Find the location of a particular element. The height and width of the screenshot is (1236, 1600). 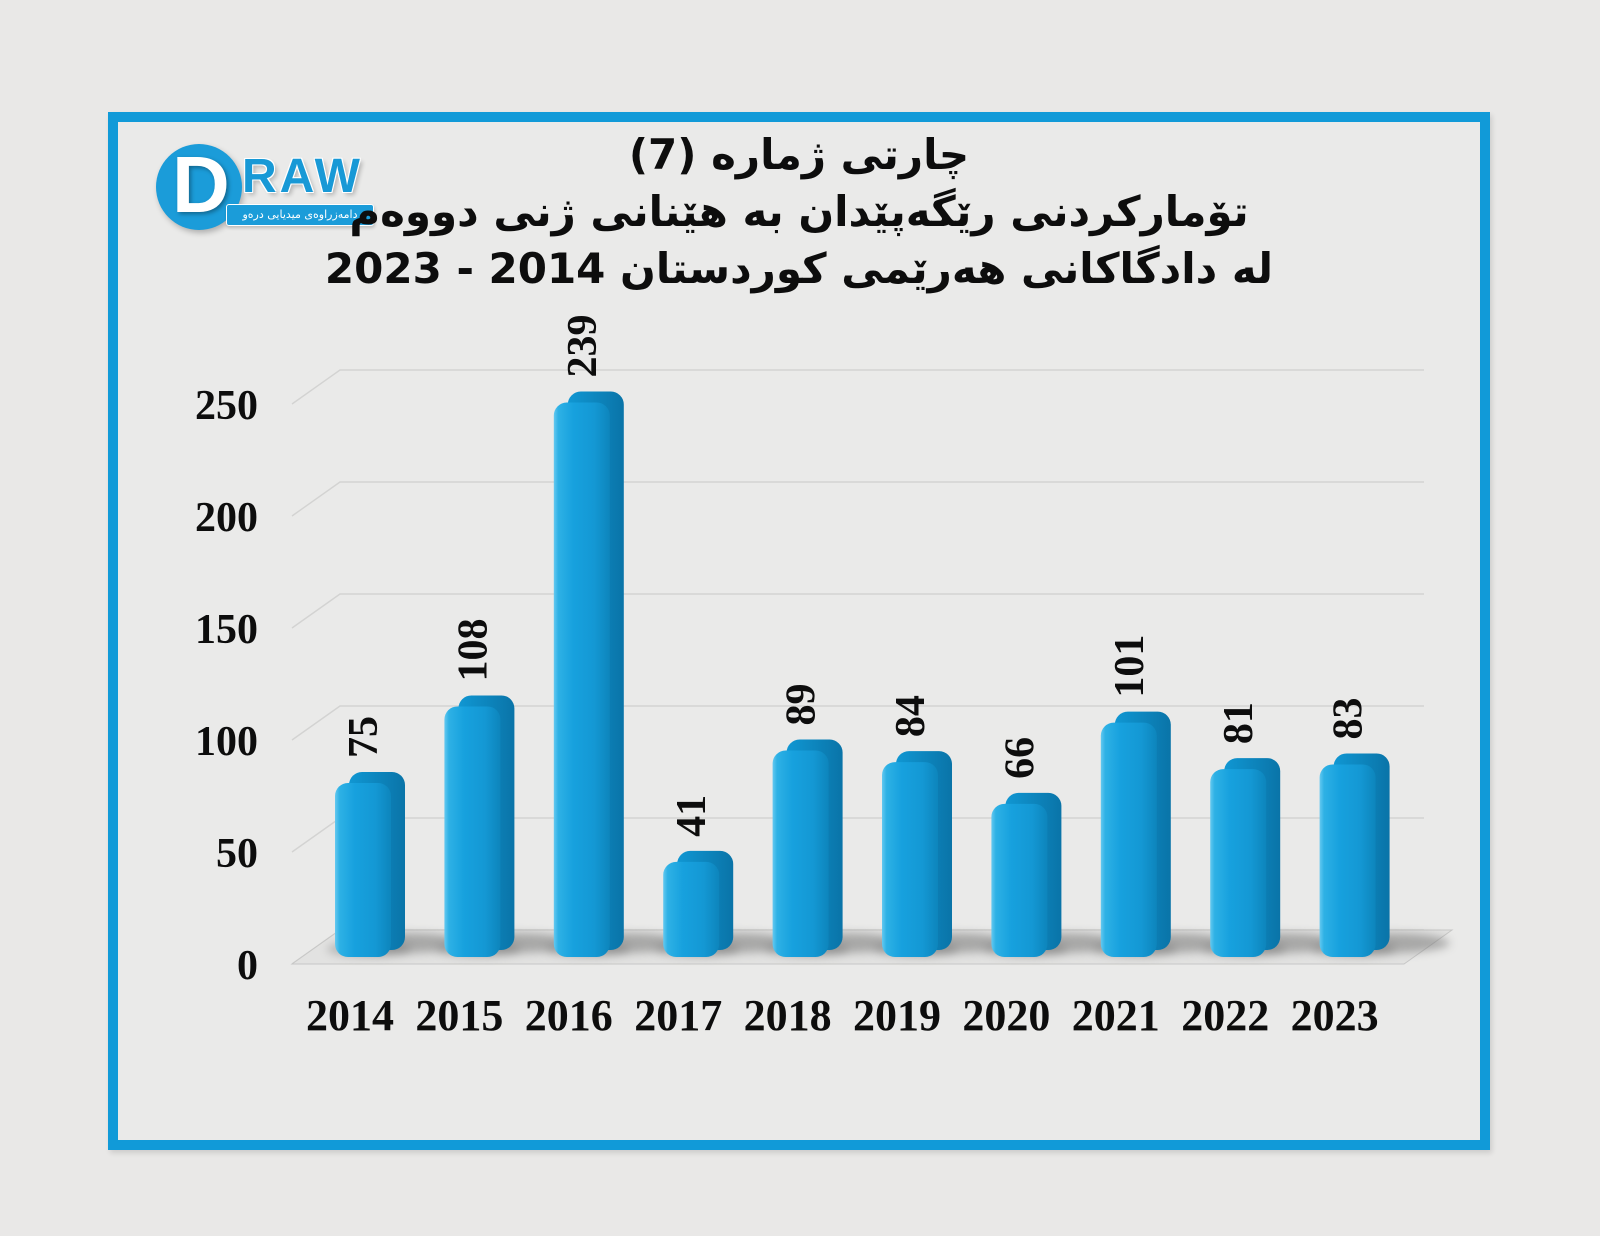

bar-value-label: 239 is located at coordinates (583, 346).